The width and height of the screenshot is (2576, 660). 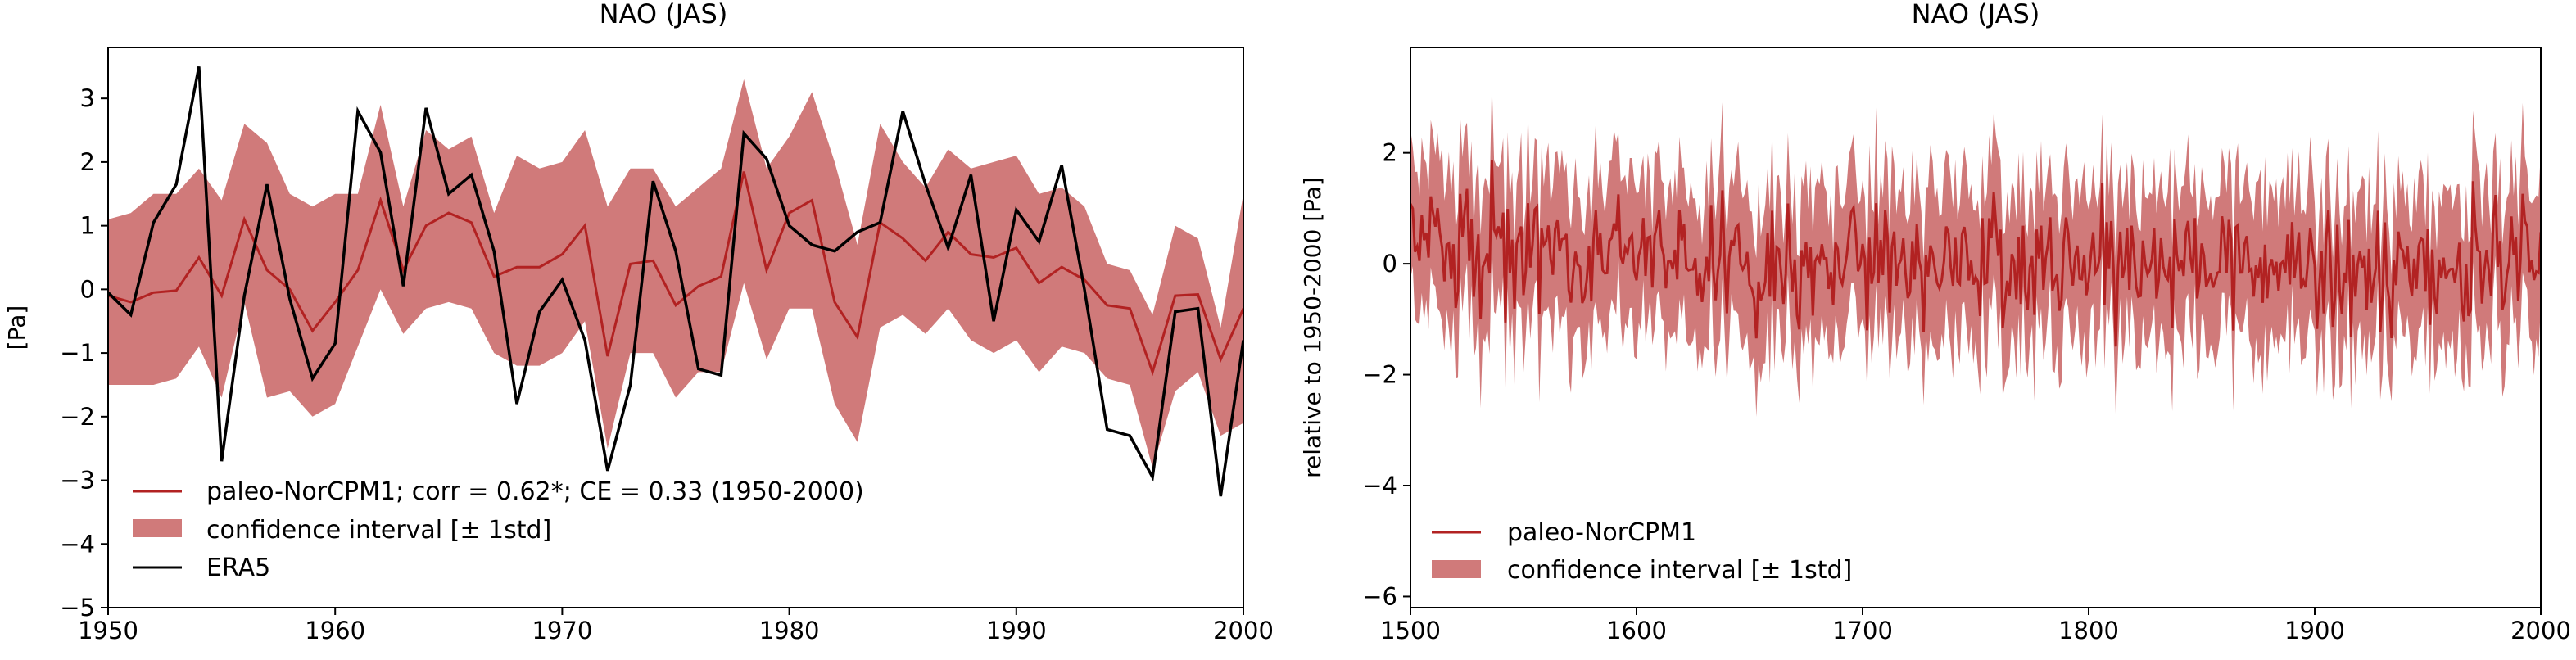 What do you see at coordinates (1379, 596) in the screenshot?
I see `y-tick-label: −6` at bounding box center [1379, 596].